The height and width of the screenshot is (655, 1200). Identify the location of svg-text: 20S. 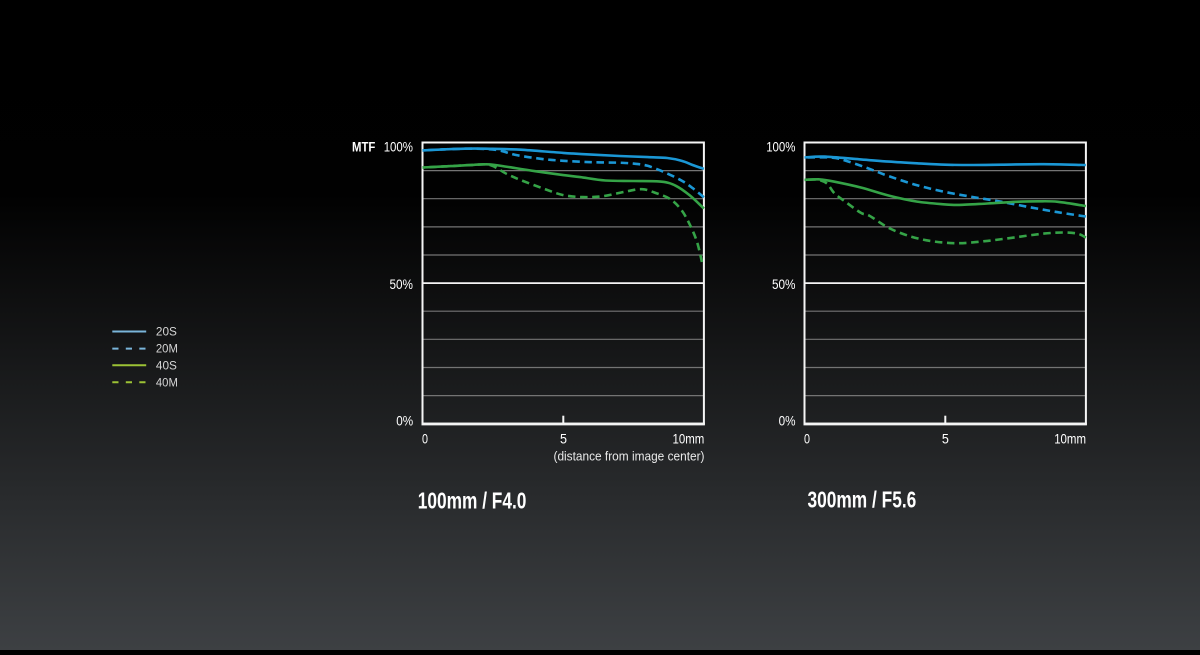
(166, 332).